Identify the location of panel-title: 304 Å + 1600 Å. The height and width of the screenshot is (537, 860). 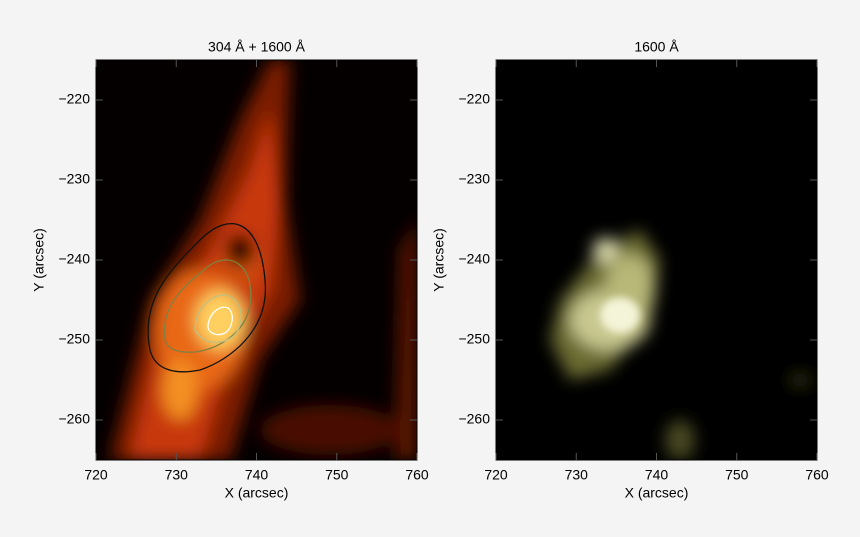
(257, 47).